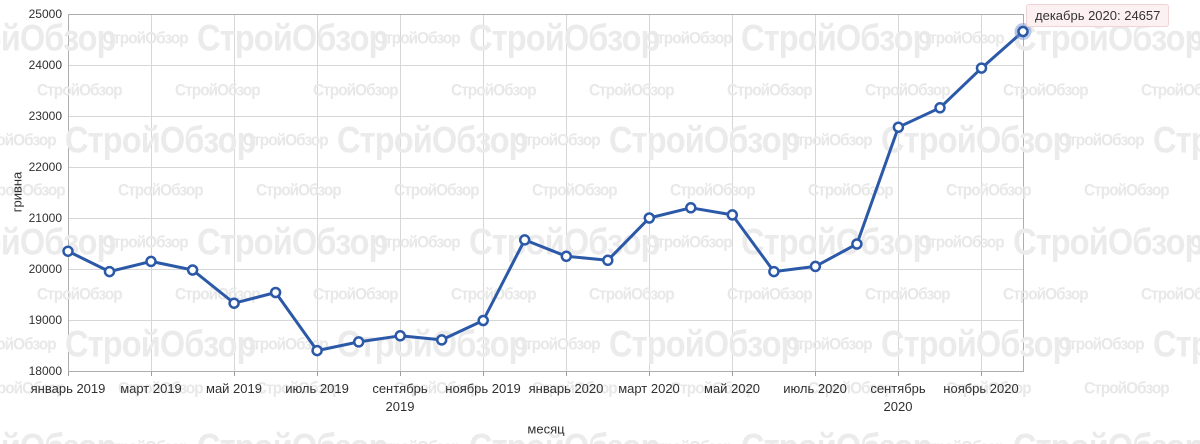  I want to click on x-tick-label: ноябрь 2020, so click(981, 388).